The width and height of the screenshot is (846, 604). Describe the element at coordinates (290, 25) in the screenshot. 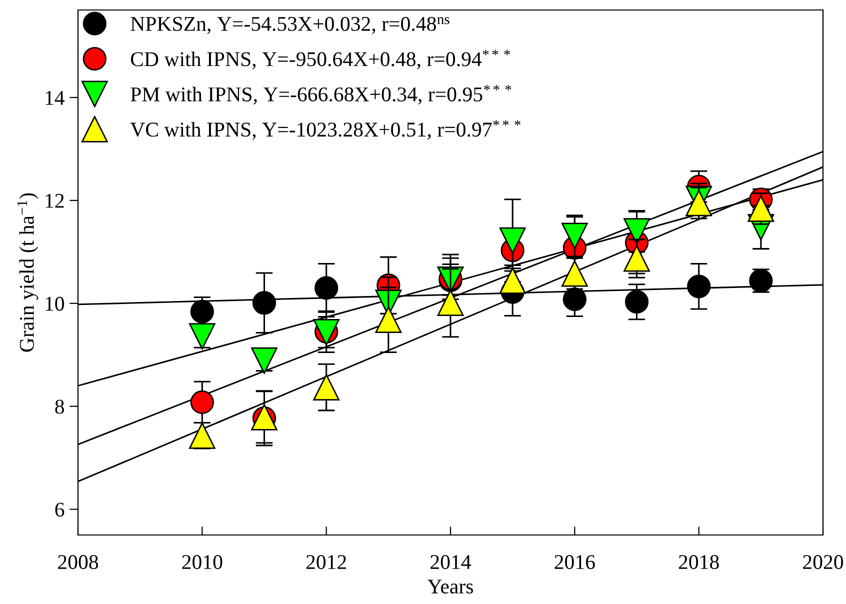

I see `legend-label: NPKSZn, Y=-54.53X+0.032, r=0.48$^{ns}$` at that location.